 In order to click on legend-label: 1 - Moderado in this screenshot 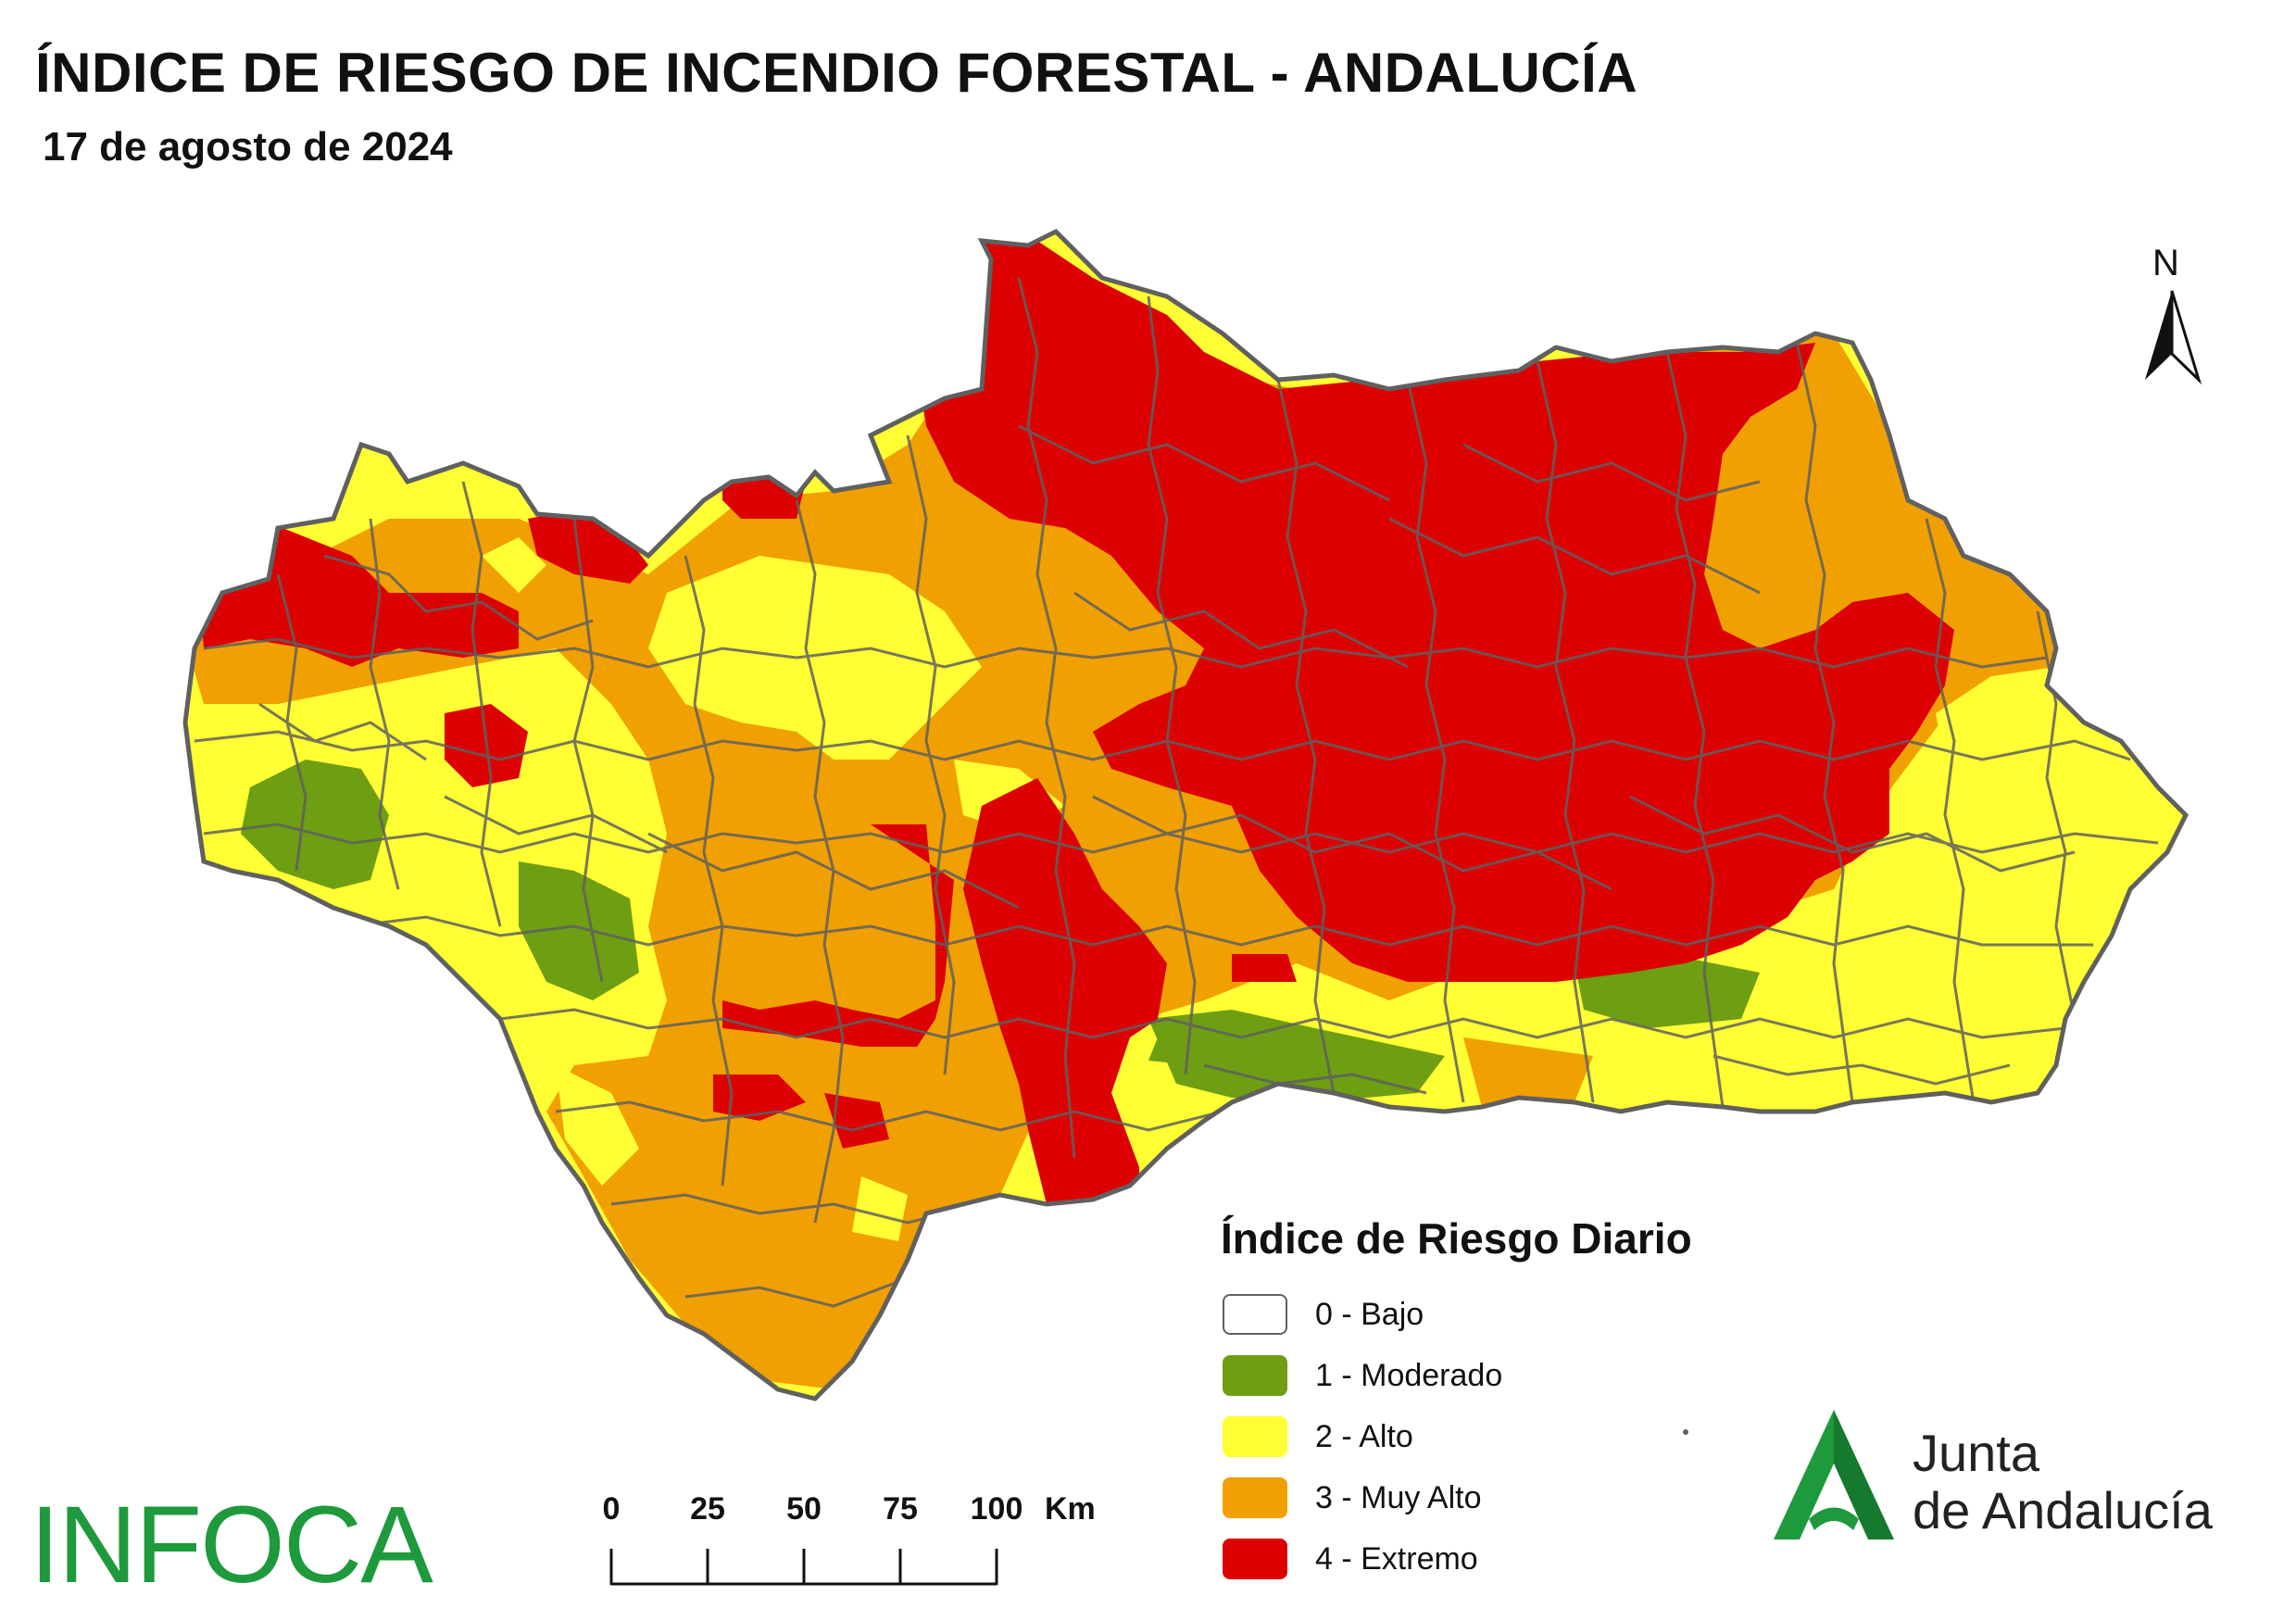, I will do `click(1409, 1375)`.